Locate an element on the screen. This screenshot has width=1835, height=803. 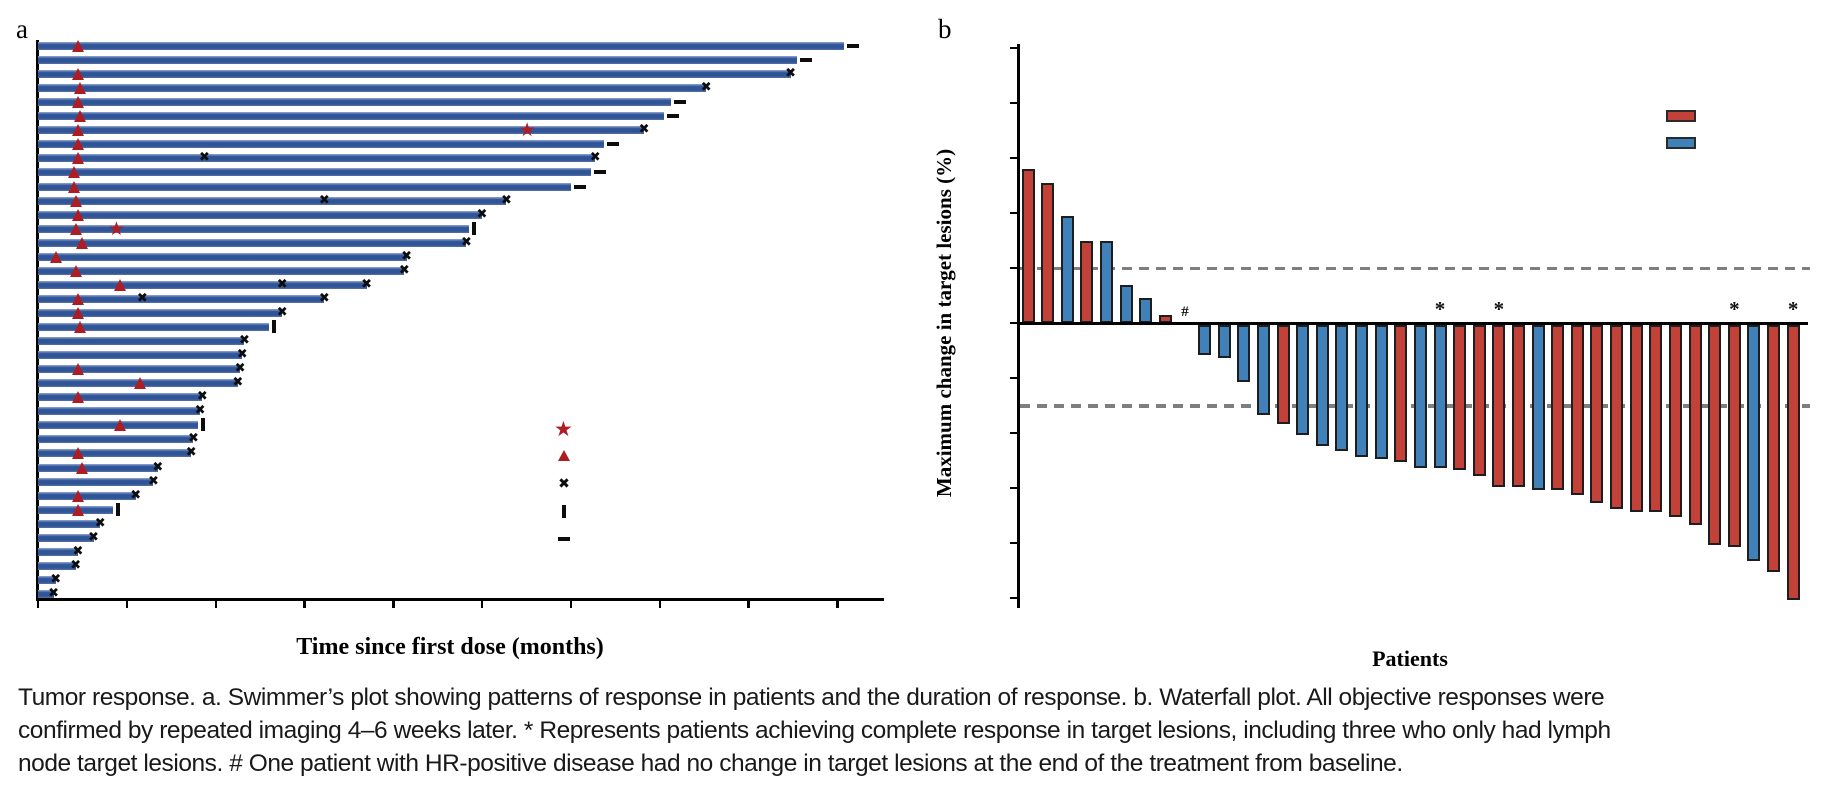
legend-partial-response-triangle-icon is located at coordinates (564, 455).